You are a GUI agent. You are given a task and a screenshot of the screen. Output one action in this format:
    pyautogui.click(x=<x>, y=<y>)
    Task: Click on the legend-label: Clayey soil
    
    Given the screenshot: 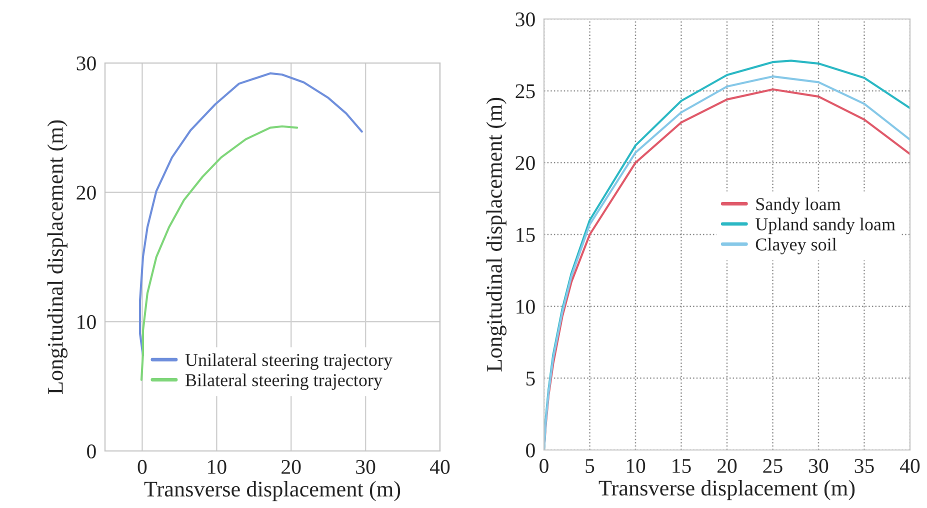 What is the action you would take?
    pyautogui.click(x=796, y=246)
    